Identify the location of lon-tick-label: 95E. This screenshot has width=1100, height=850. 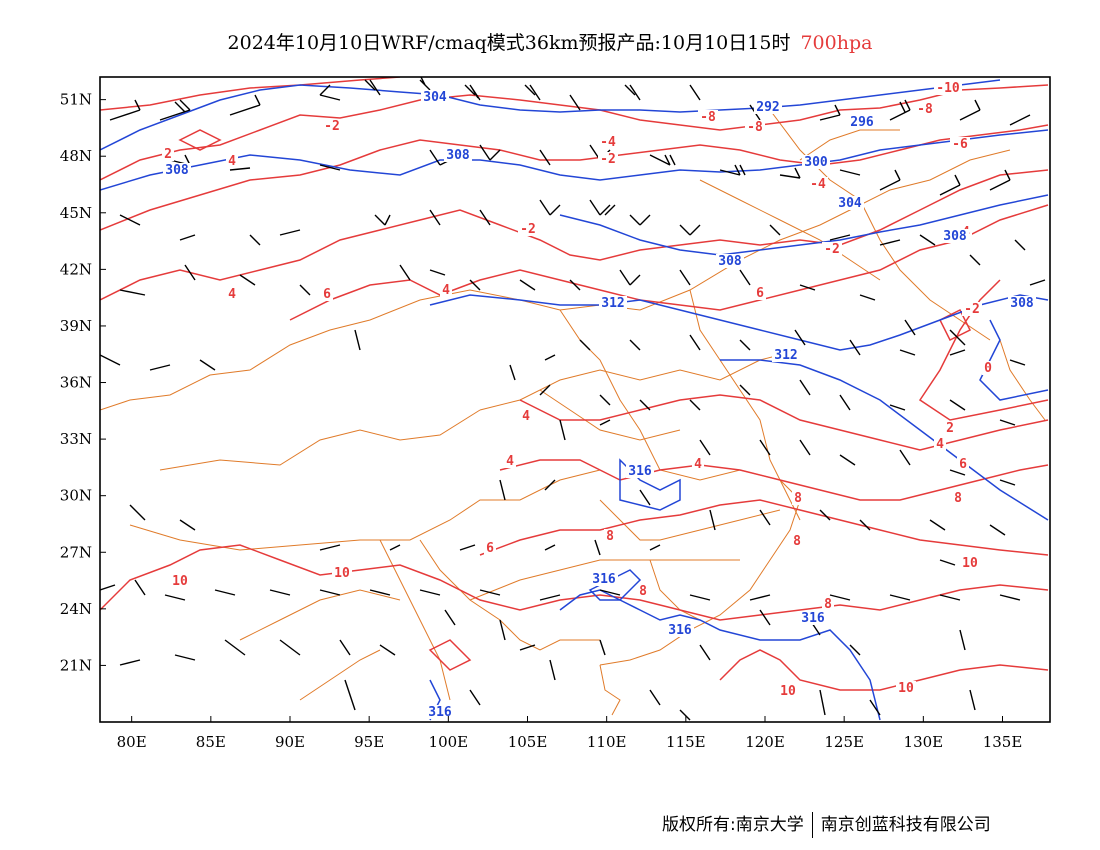
(369, 742).